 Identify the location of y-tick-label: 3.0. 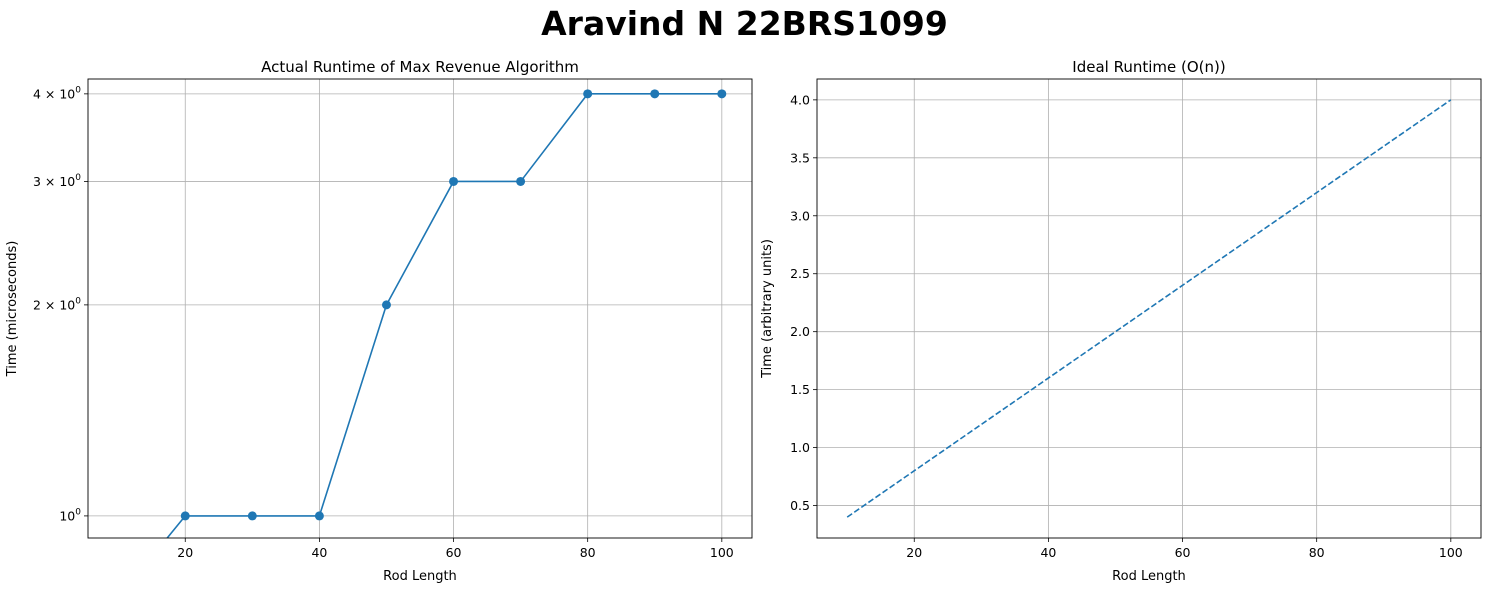
(800, 215).